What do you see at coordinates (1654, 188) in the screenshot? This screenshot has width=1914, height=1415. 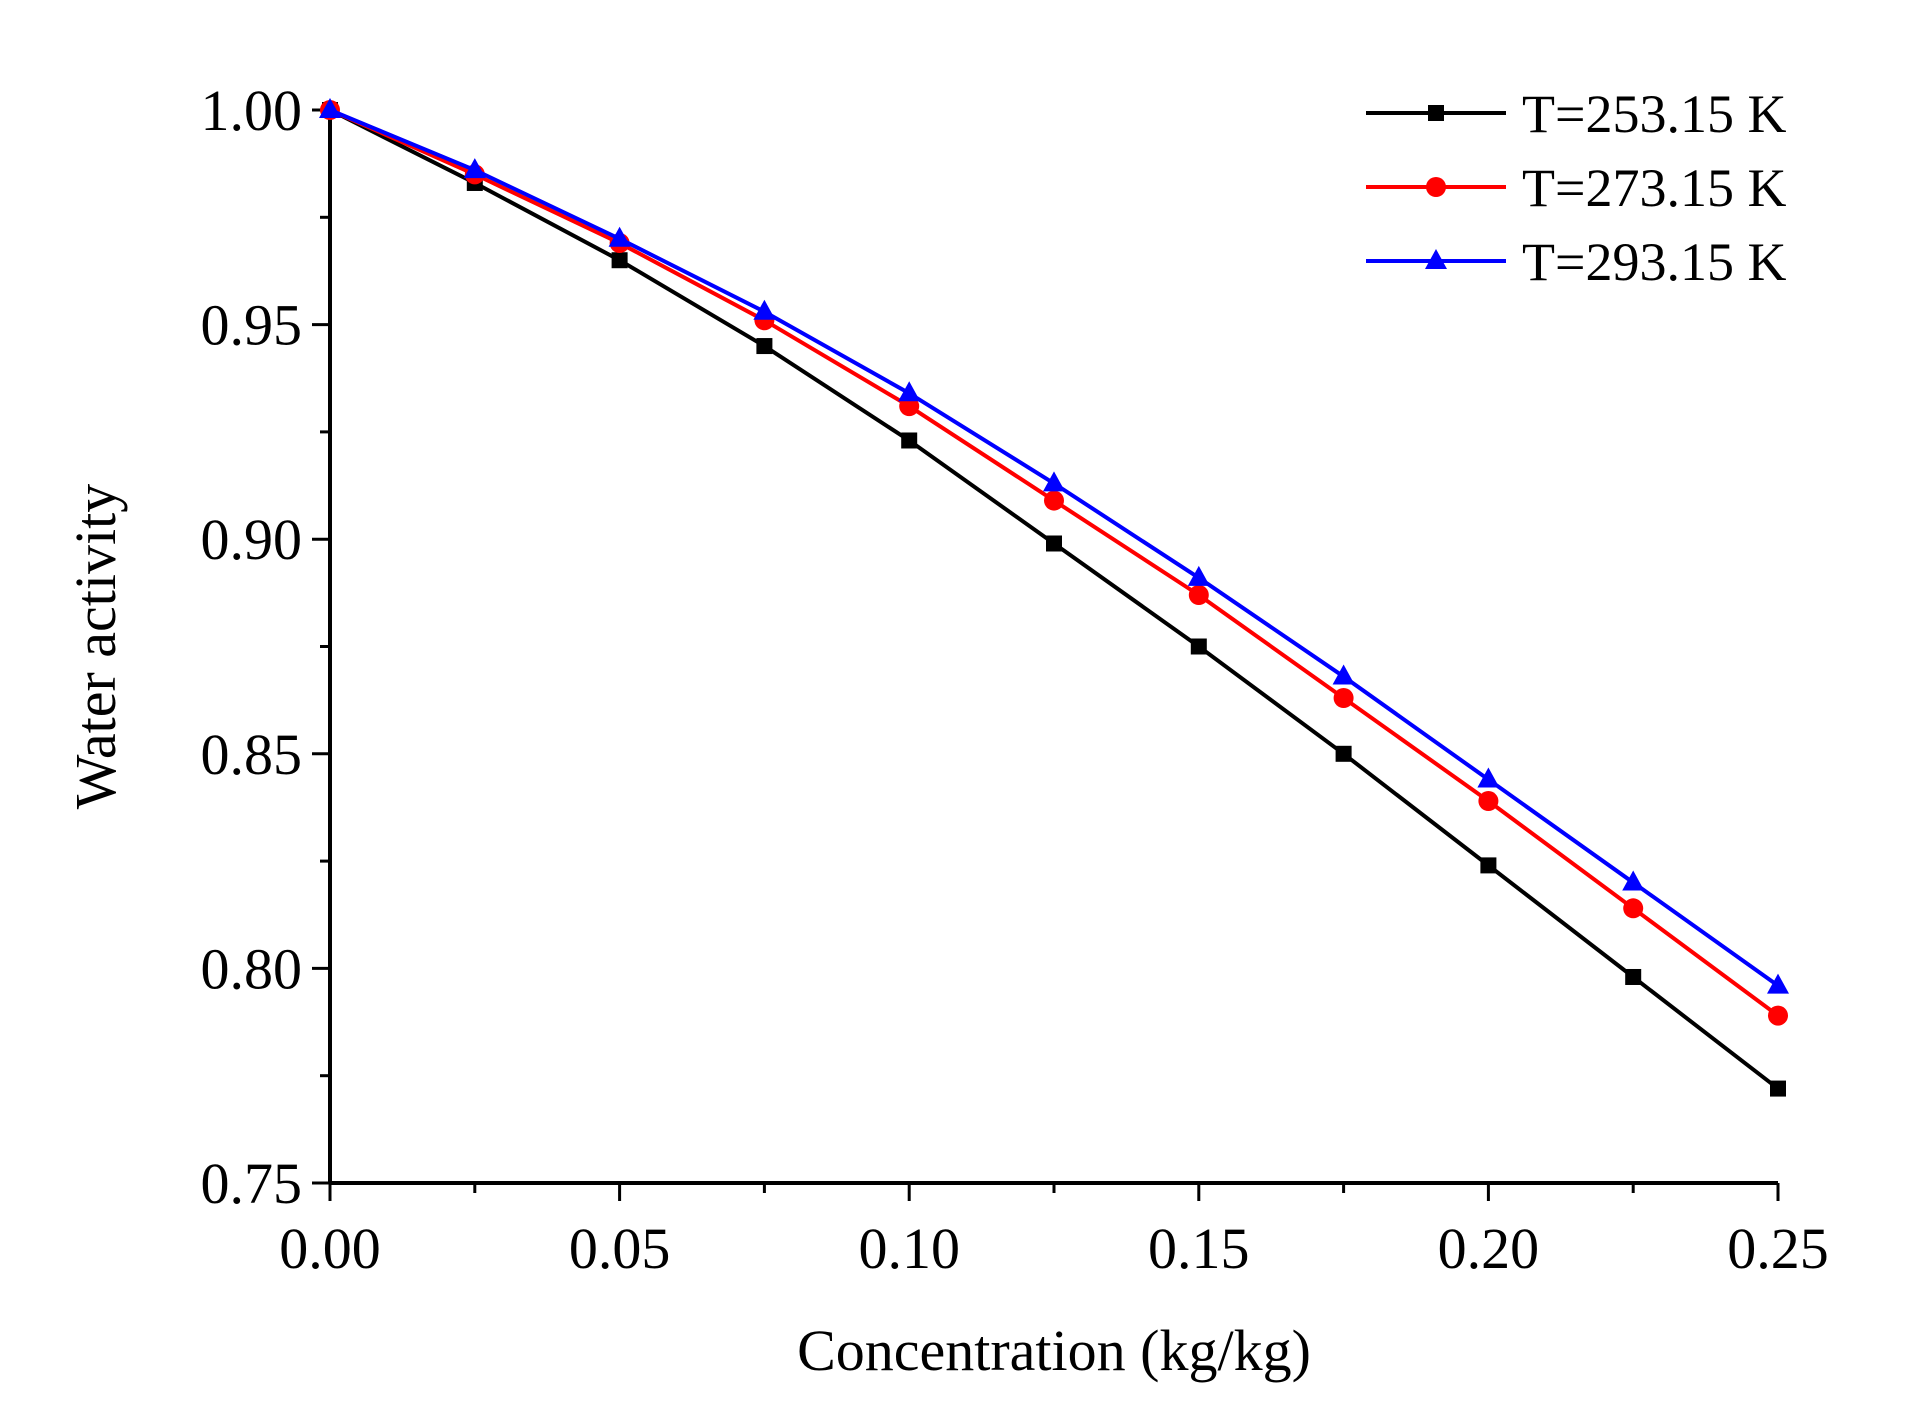 I see `legend-label: T=273.15 K` at bounding box center [1654, 188].